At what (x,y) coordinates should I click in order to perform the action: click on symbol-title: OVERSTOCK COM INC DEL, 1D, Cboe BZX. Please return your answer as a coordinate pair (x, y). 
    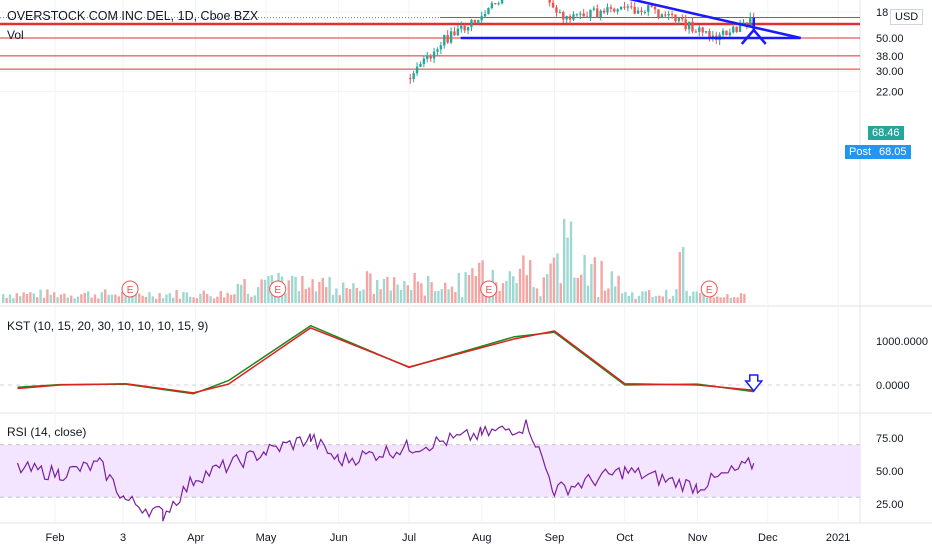
    Looking at the image, I should click on (133, 16).